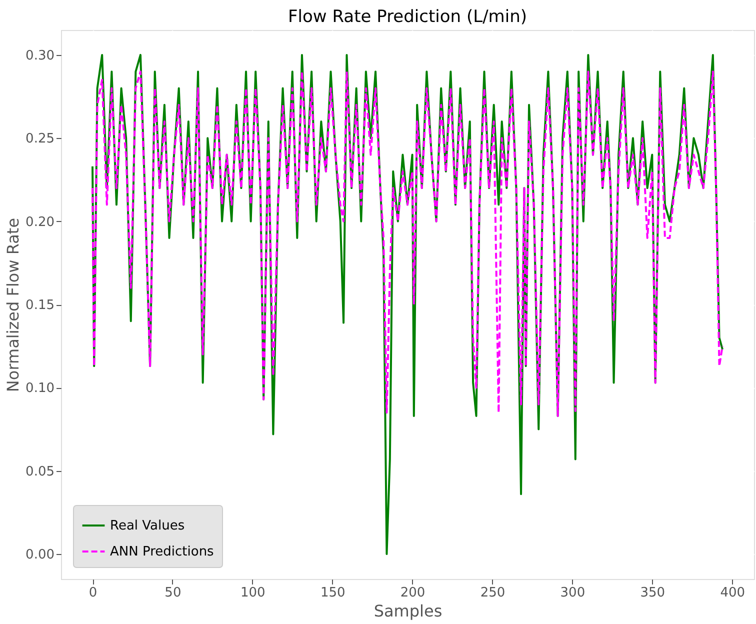 This screenshot has width=756, height=624. Describe the element at coordinates (40, 56) in the screenshot. I see `y-tick-label: 0.30` at that location.